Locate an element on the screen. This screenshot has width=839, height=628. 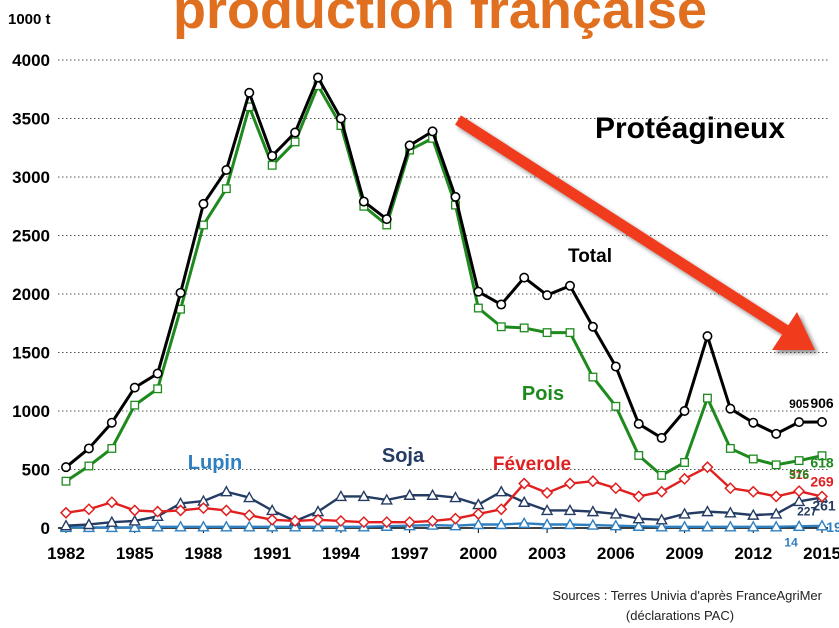
x-tick-label: 2012 is located at coordinates (753, 553).